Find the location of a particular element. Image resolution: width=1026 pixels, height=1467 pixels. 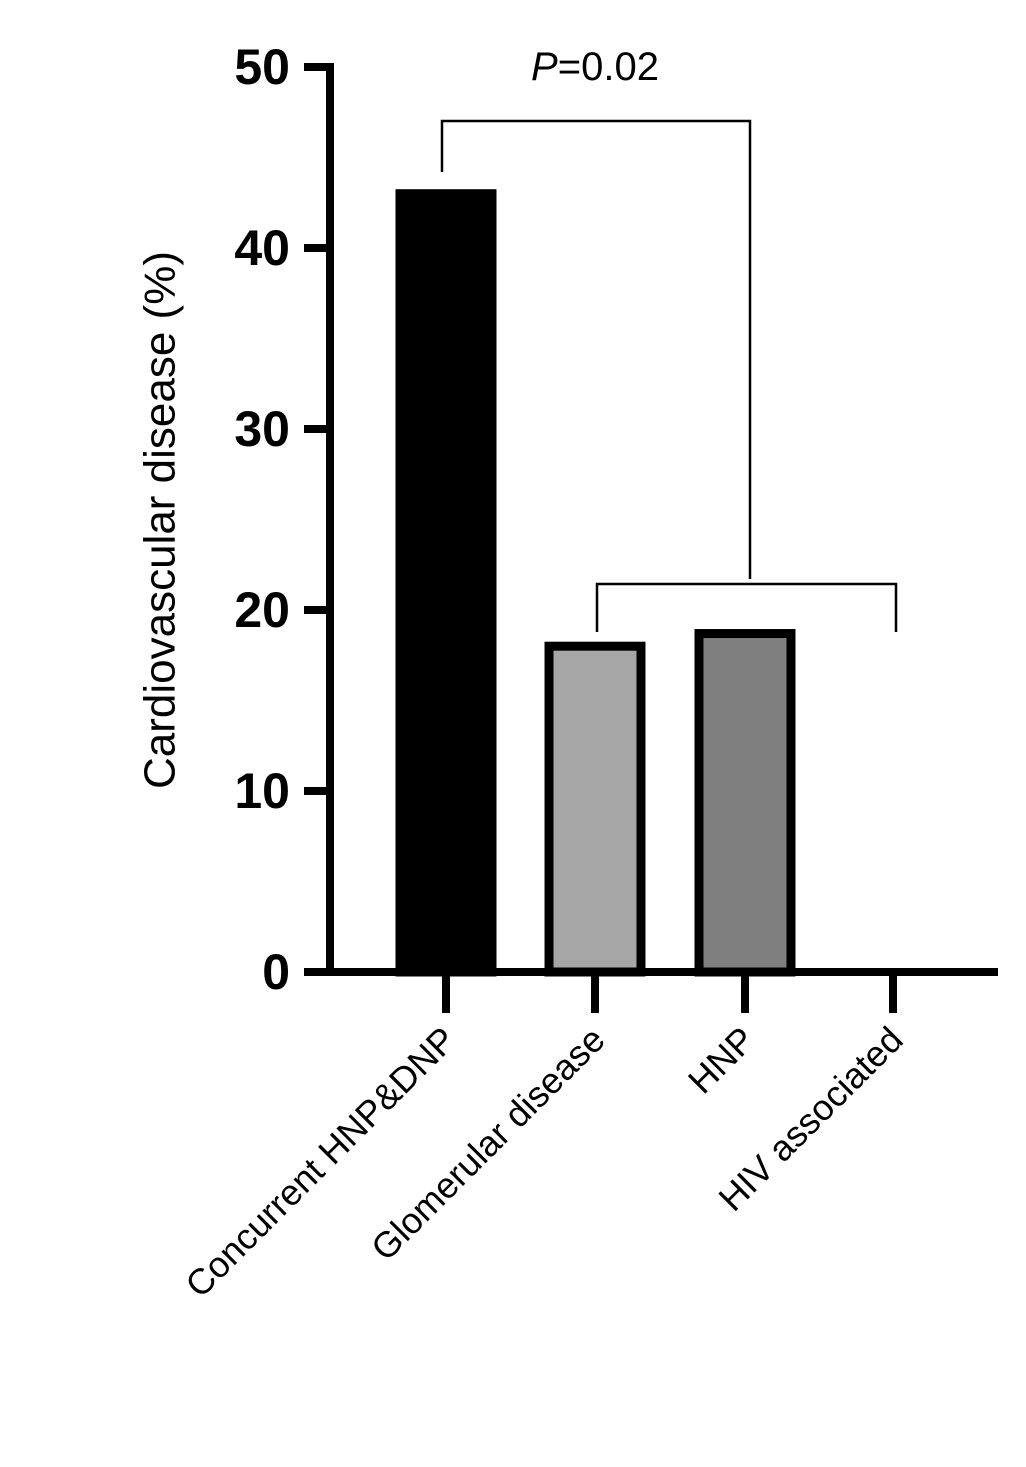

y-tick-label-10: 10 is located at coordinates (262, 791).